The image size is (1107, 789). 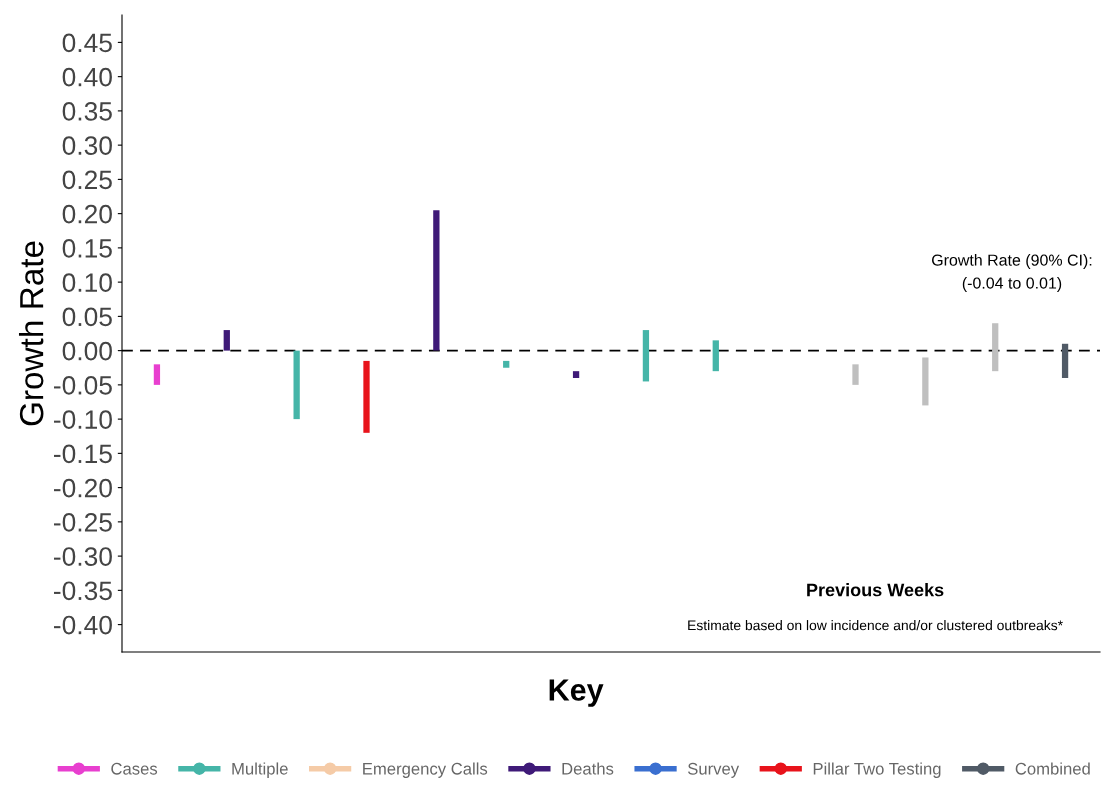 I want to click on y-tick-label: 0.45, so click(x=87, y=43).